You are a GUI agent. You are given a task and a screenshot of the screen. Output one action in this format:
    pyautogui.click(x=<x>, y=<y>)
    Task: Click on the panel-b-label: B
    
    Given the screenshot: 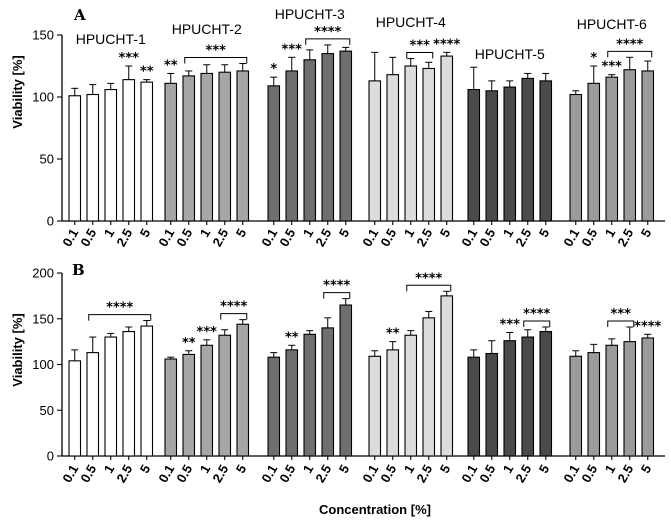 What is the action you would take?
    pyautogui.click(x=78, y=270)
    